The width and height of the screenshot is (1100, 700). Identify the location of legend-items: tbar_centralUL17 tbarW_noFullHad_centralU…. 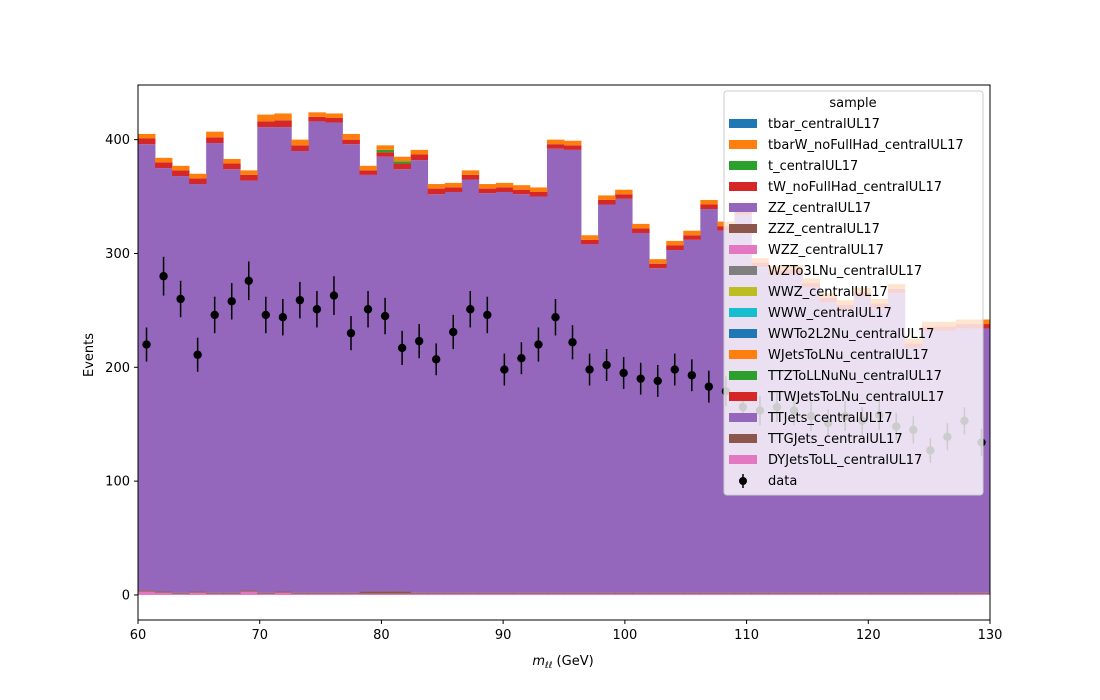
(846, 303).